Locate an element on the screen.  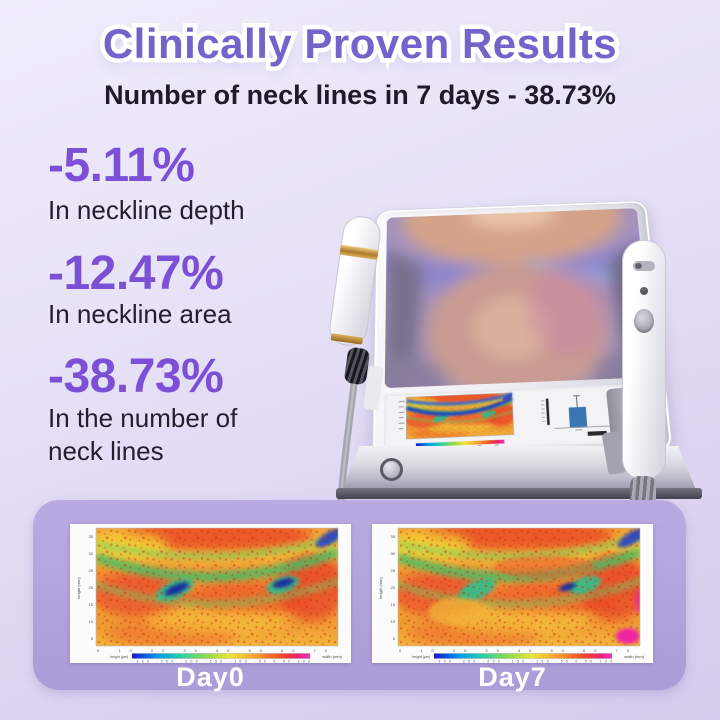
device-screen is located at coordinates (519, 298).